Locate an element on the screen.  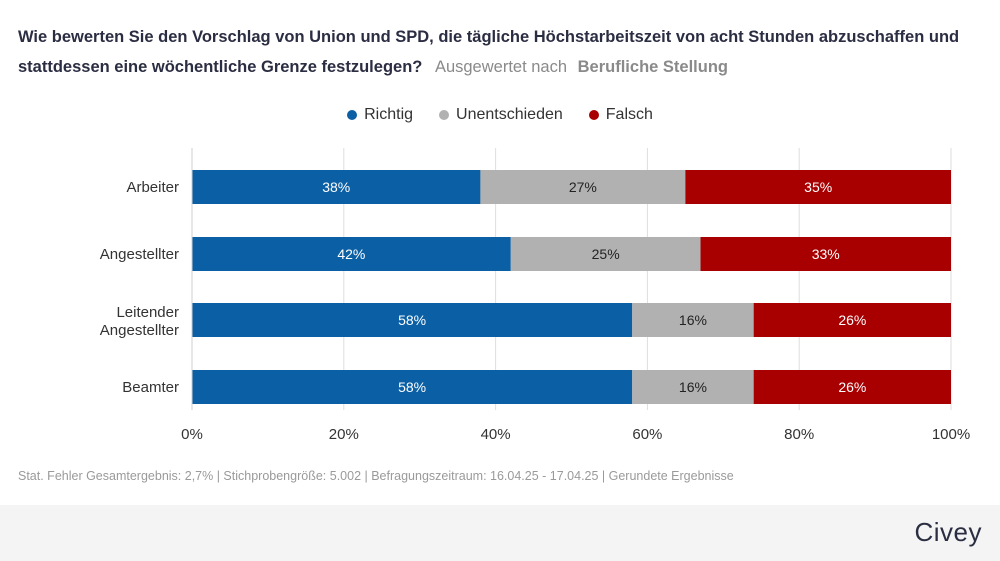
legend-item: Richtig is located at coordinates (380, 115).